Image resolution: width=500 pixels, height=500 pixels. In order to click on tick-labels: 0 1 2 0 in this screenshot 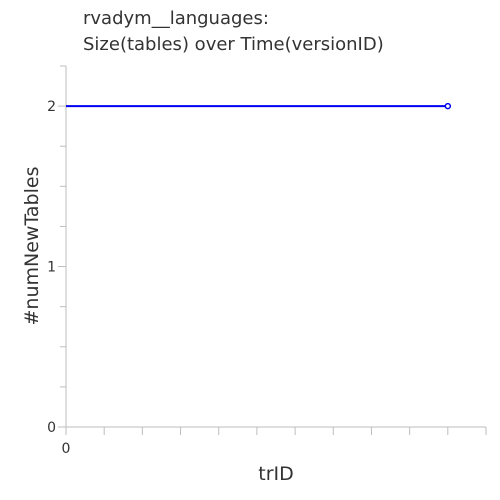, I will do `click(58, 278)`.